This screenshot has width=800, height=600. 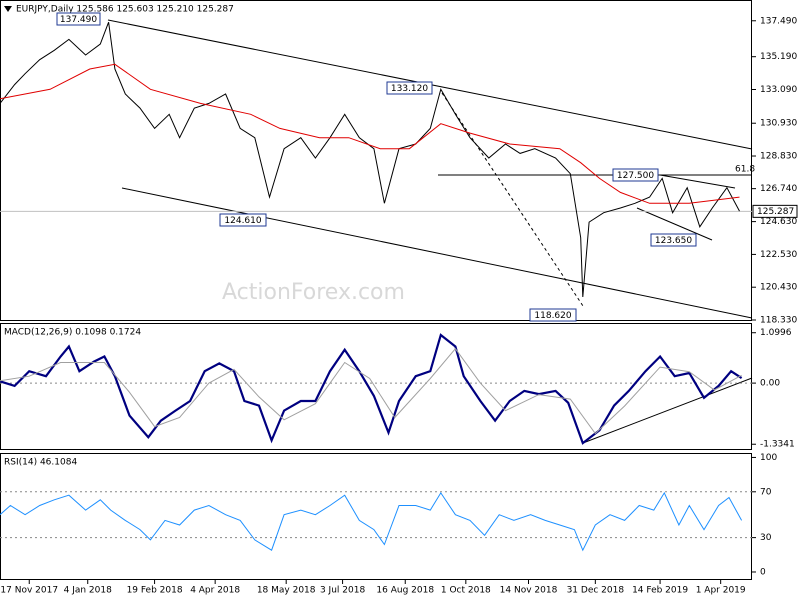 I want to click on y-tick-label: 118.330, so click(x=778, y=321).